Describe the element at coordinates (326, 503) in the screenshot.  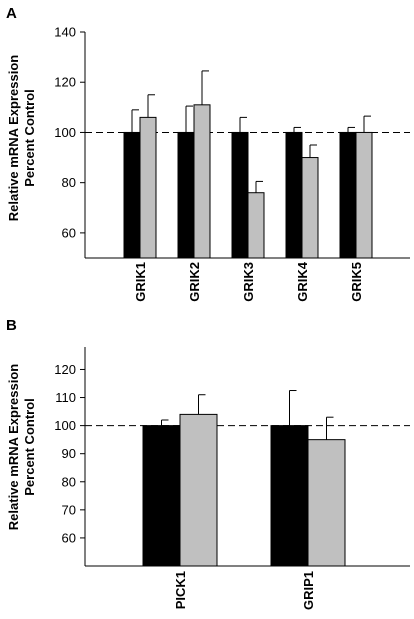
I see `gray-bar-grip1` at that location.